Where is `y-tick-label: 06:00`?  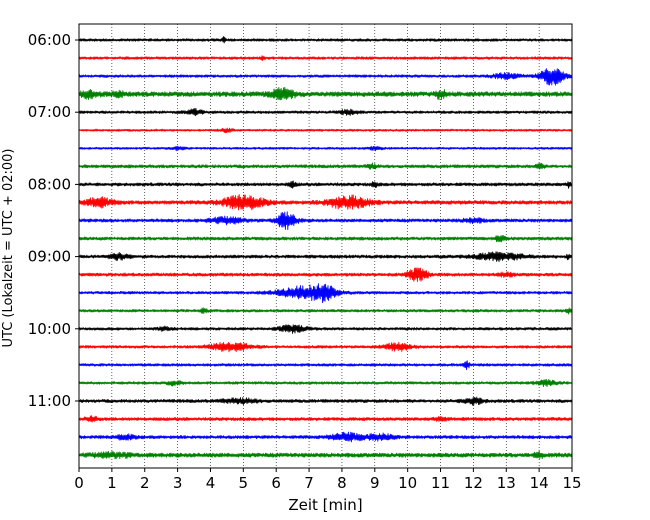 y-tick-label: 06:00 is located at coordinates (49, 40).